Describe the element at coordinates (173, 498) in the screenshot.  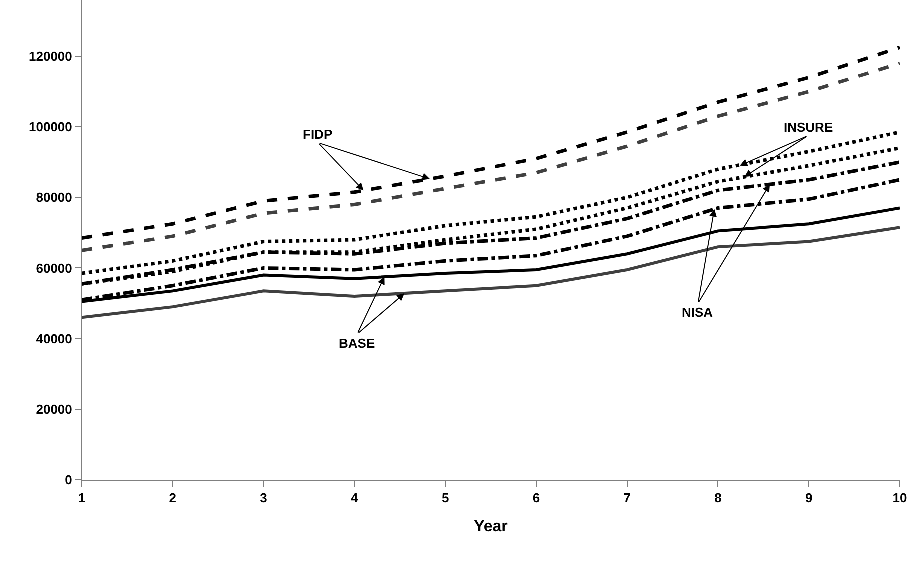
I see `x-tick-label: 2` at that location.